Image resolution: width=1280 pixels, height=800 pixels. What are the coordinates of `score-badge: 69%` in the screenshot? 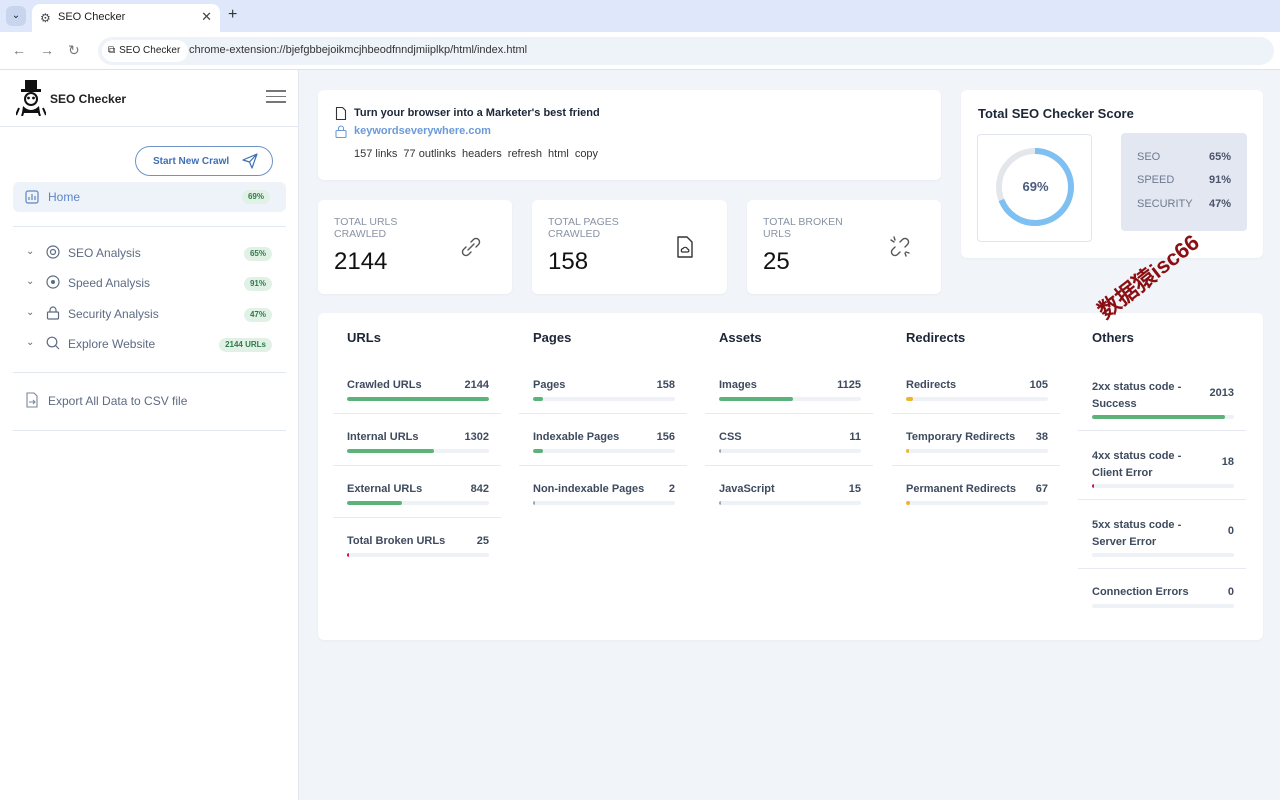 It's located at (255, 197).